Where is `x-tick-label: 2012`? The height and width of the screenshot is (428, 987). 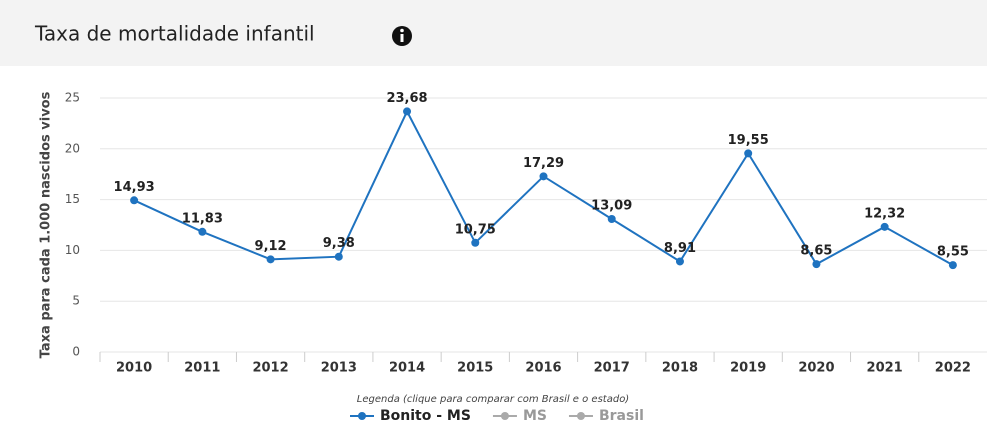
x-tick-label: 2012 is located at coordinates (270, 368).